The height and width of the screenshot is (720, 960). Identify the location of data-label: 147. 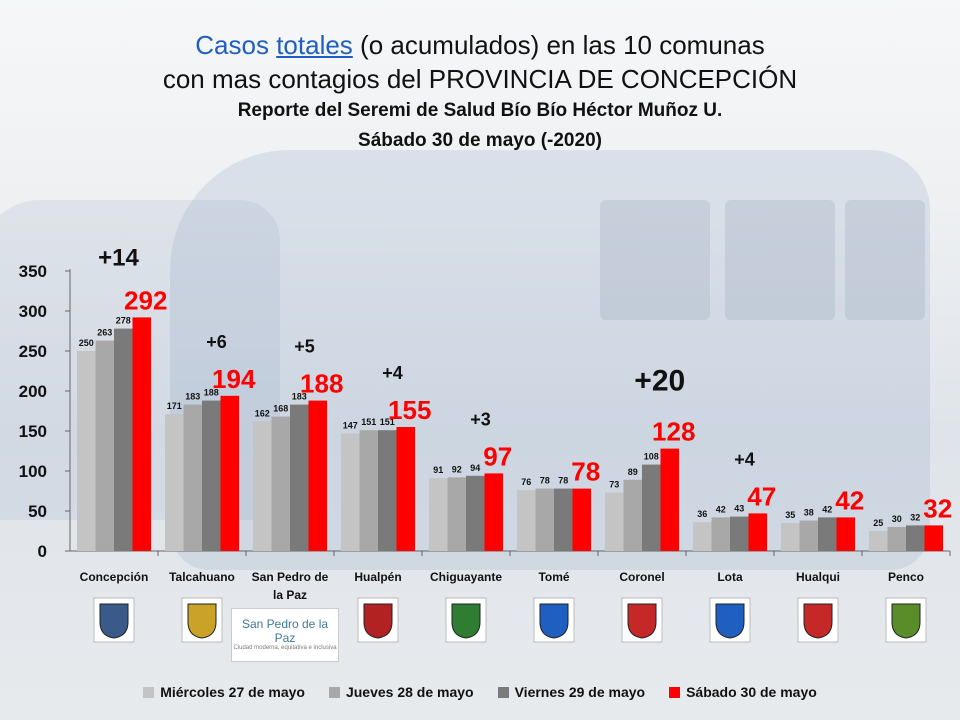
(350, 425).